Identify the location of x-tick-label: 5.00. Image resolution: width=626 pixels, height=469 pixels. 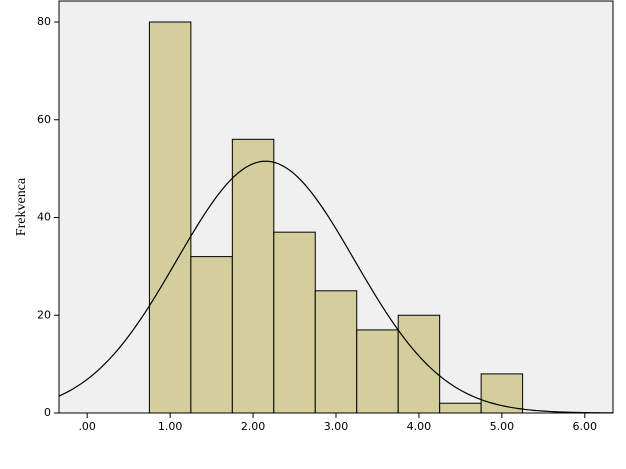
(502, 426).